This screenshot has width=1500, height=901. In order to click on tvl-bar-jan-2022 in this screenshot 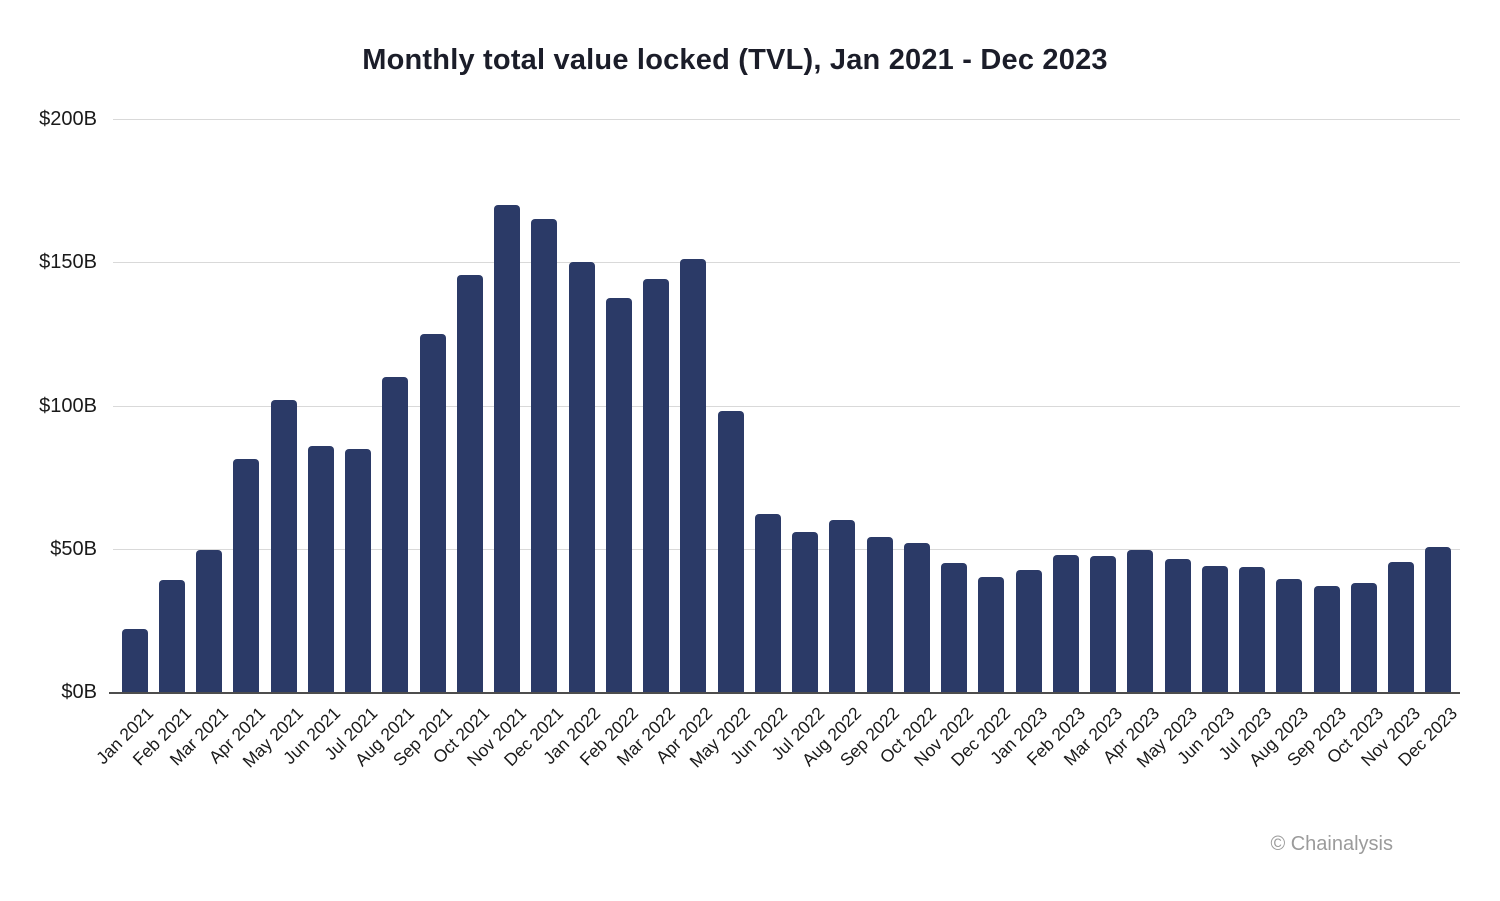, I will do `click(581, 477)`.